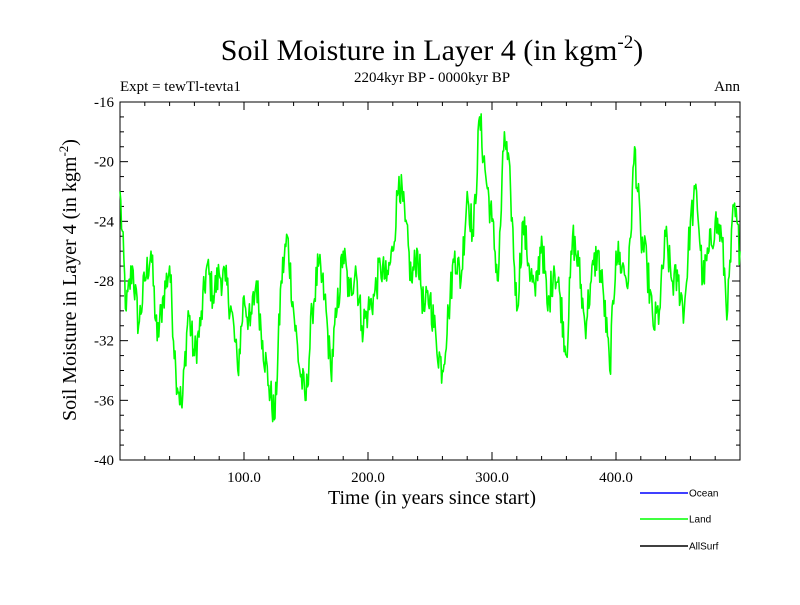 This screenshot has height=605, width=800. Describe the element at coordinates (492, 478) in the screenshot. I see `x-tick-label: 300.0` at that location.